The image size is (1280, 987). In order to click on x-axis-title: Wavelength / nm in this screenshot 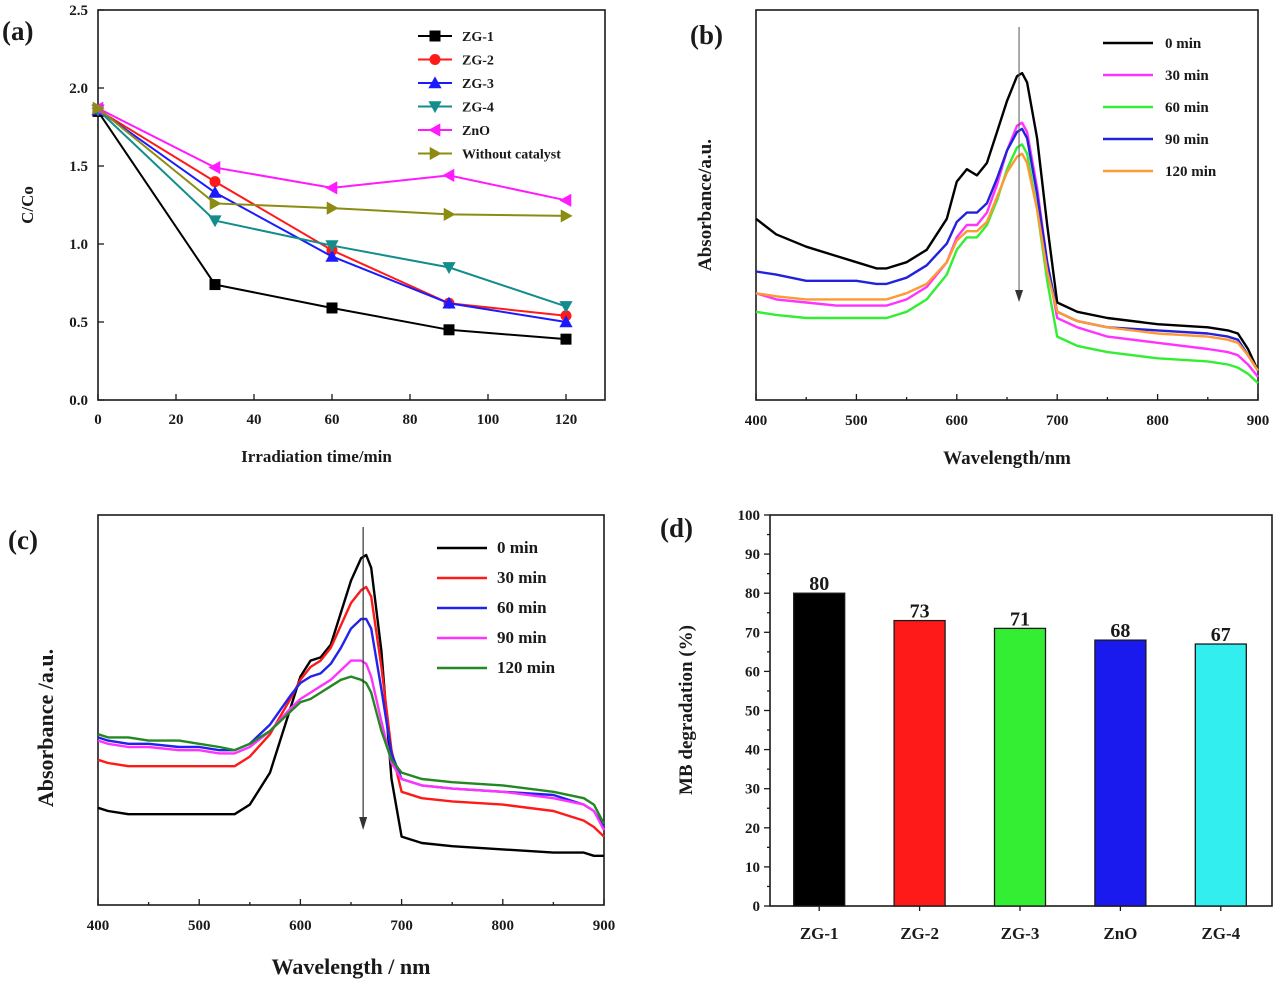, I will do `click(351, 966)`.